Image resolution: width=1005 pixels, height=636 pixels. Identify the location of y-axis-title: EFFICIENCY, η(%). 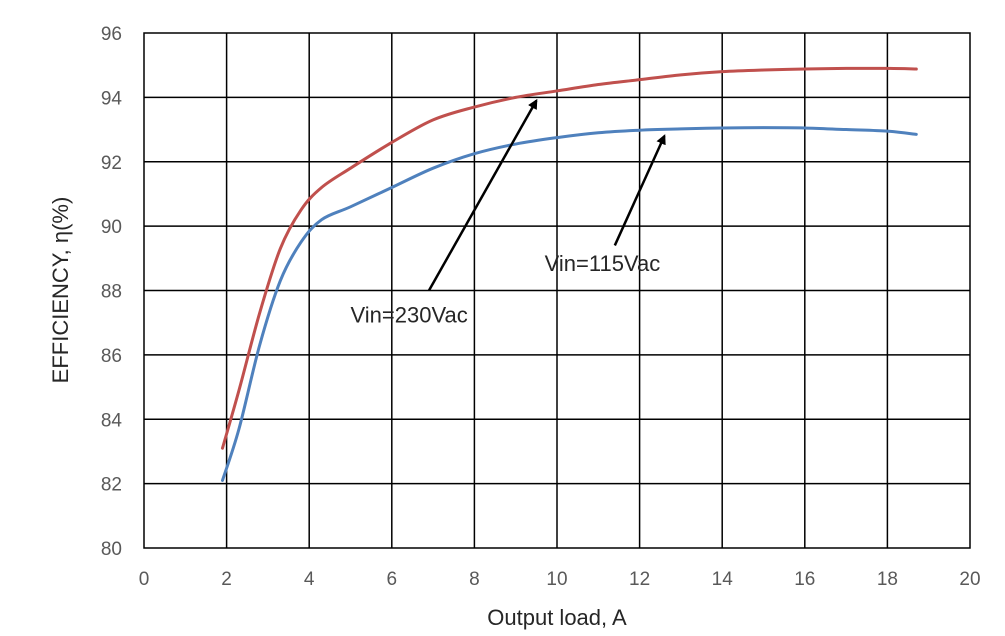
(60, 290).